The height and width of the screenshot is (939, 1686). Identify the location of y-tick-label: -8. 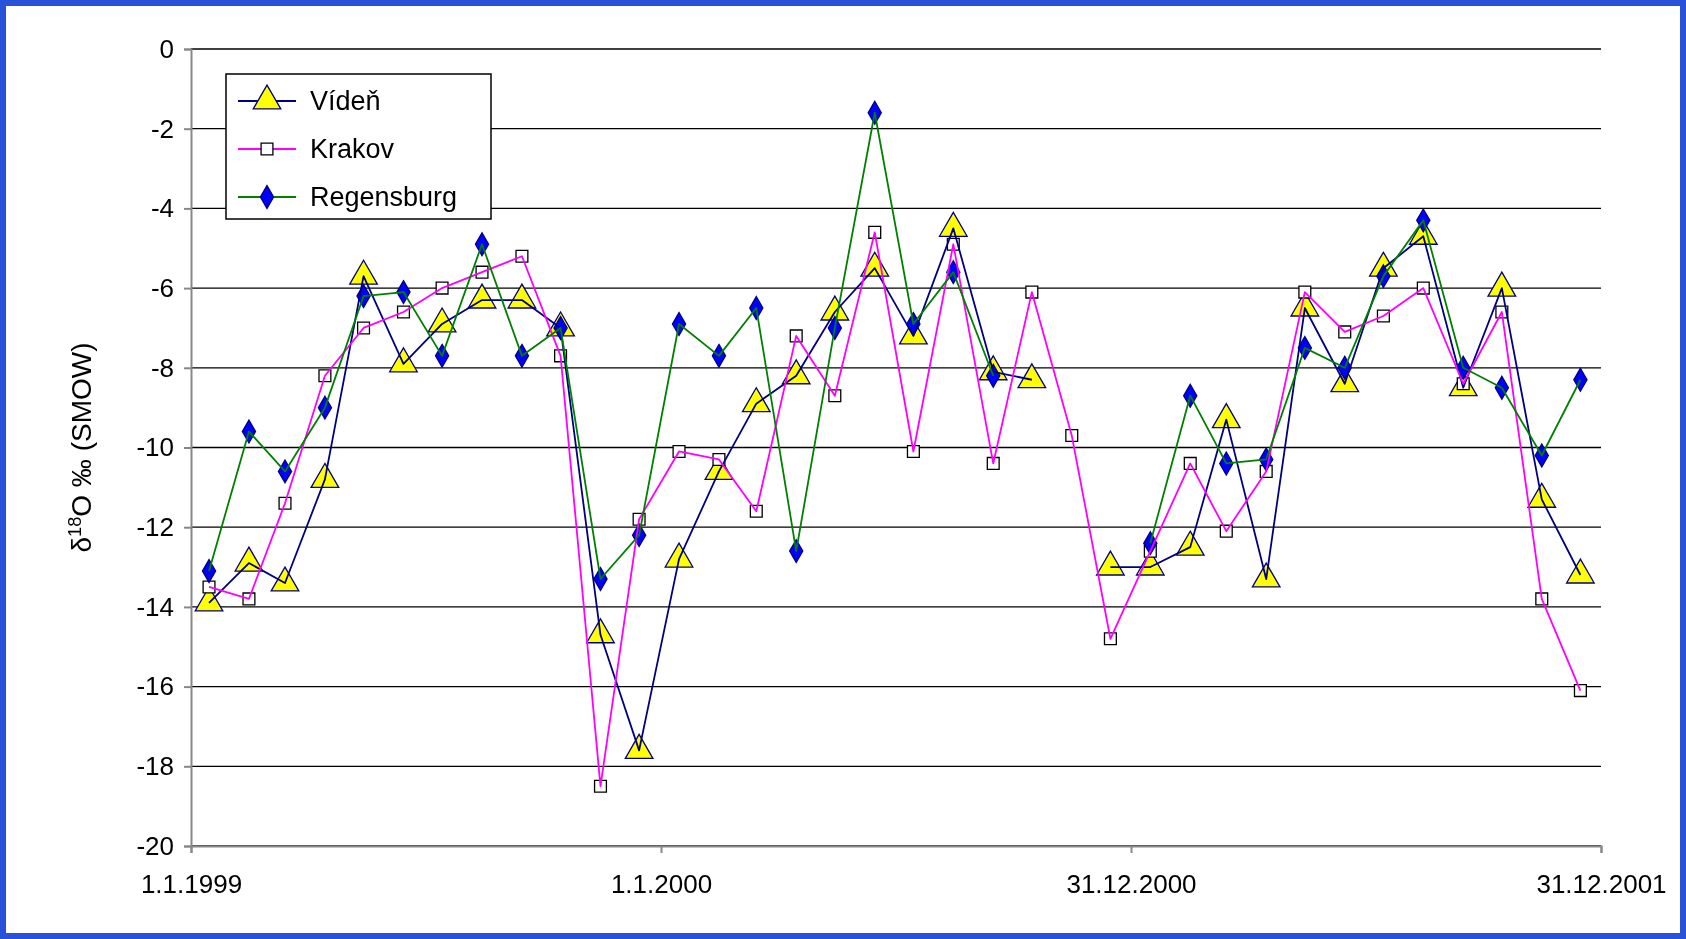
(162, 367).